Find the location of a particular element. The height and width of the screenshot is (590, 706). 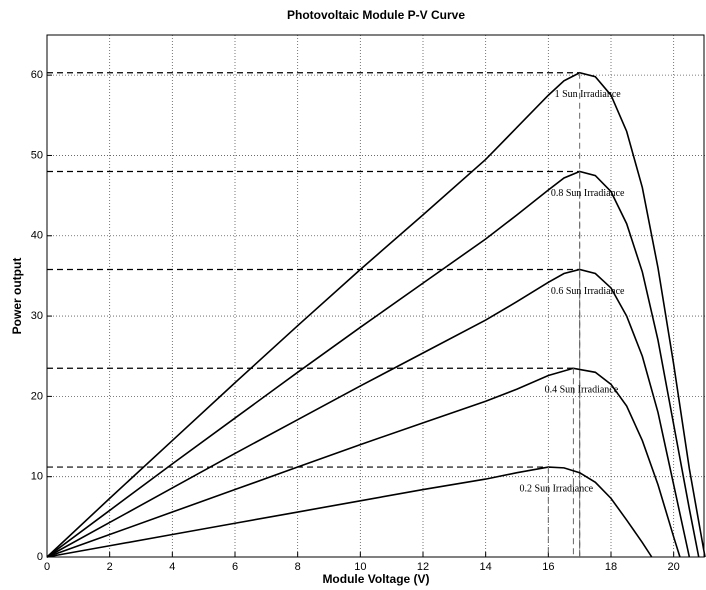

series-line is located at coordinates (349, 512).